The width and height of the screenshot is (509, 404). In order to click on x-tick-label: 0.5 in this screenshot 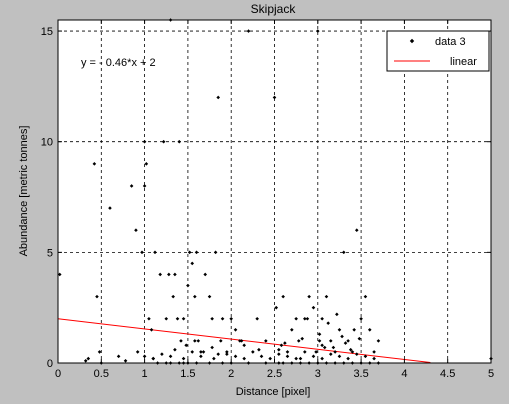, I will do `click(101, 374)`.